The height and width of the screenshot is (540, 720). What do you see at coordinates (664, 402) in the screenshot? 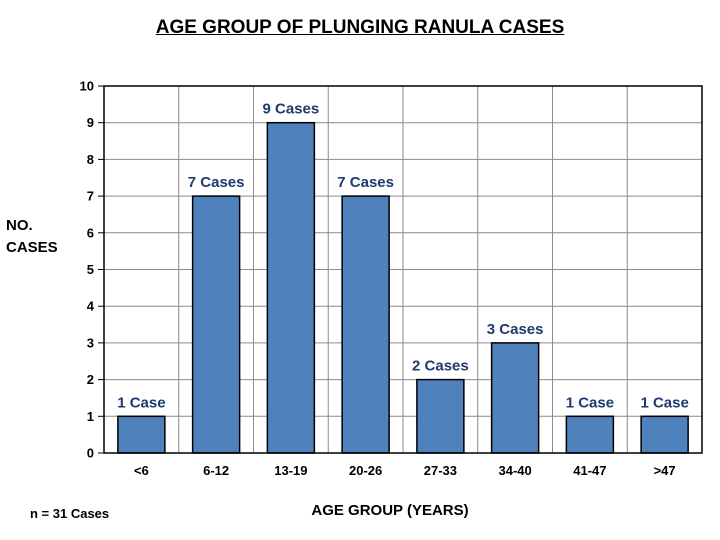
I see `data-label-7: 1 Case` at bounding box center [664, 402].